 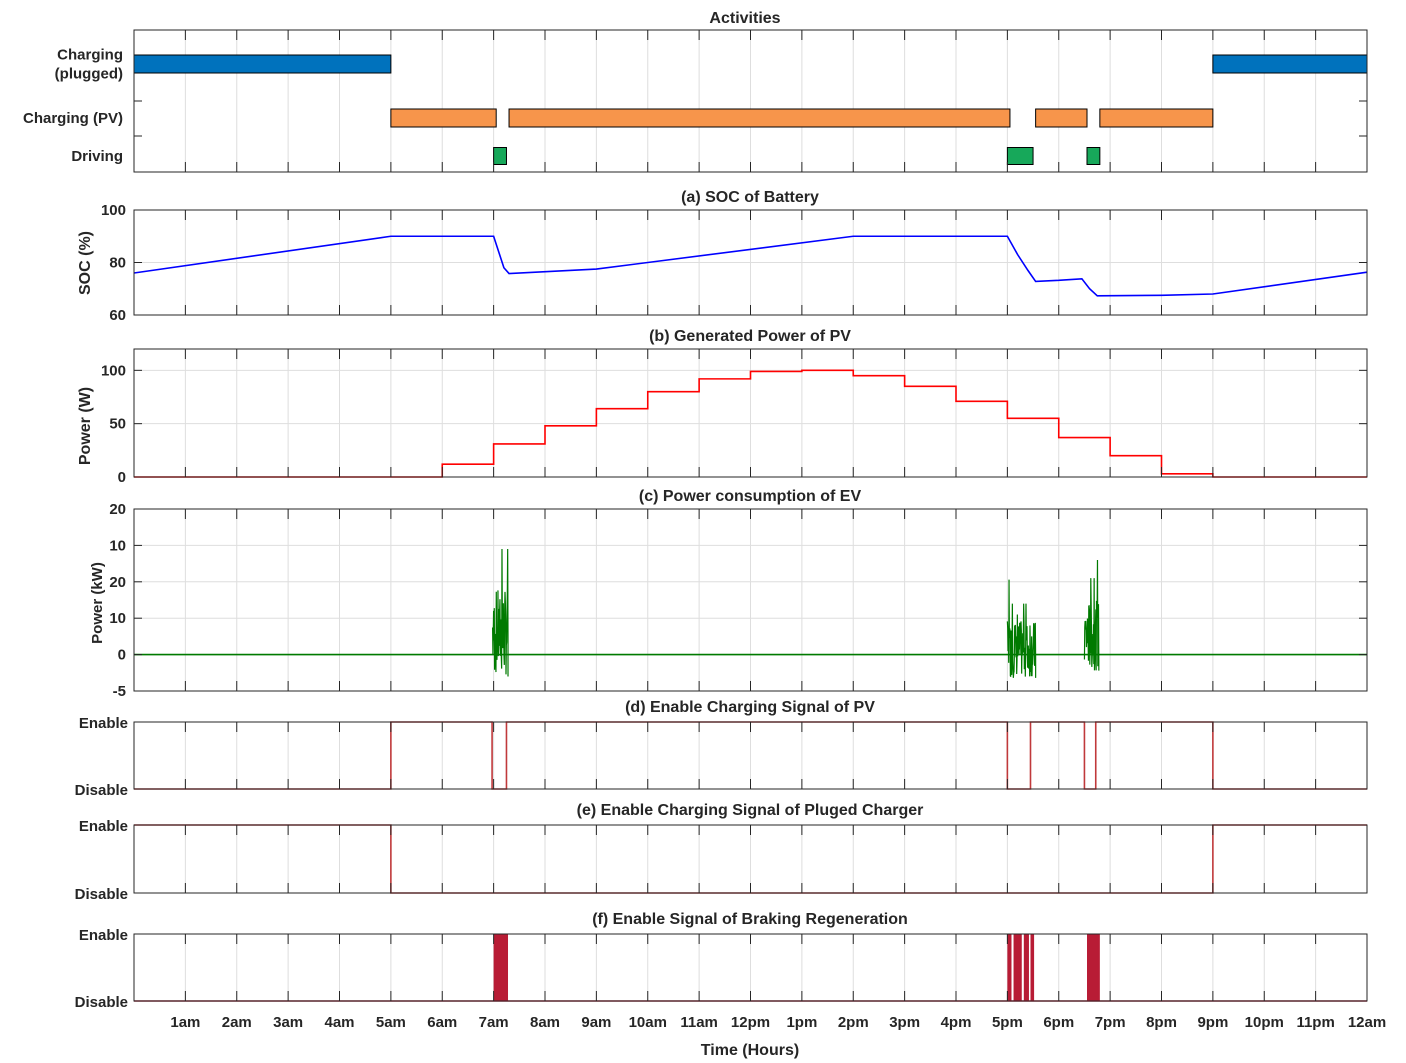 What do you see at coordinates (750, 336) in the screenshot?
I see `pv-power-title: (b) Generated Power of PV` at bounding box center [750, 336].